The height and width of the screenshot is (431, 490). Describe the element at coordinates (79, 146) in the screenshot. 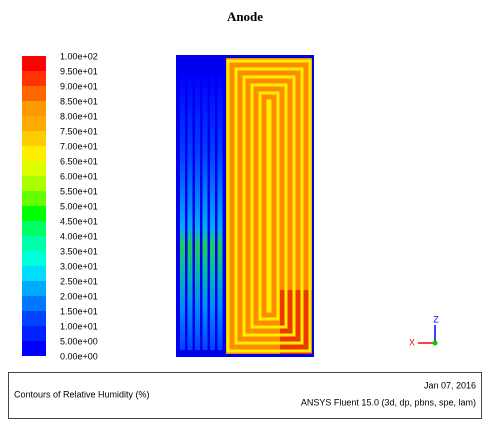

I see `legend-label: 7.00e+01` at that location.